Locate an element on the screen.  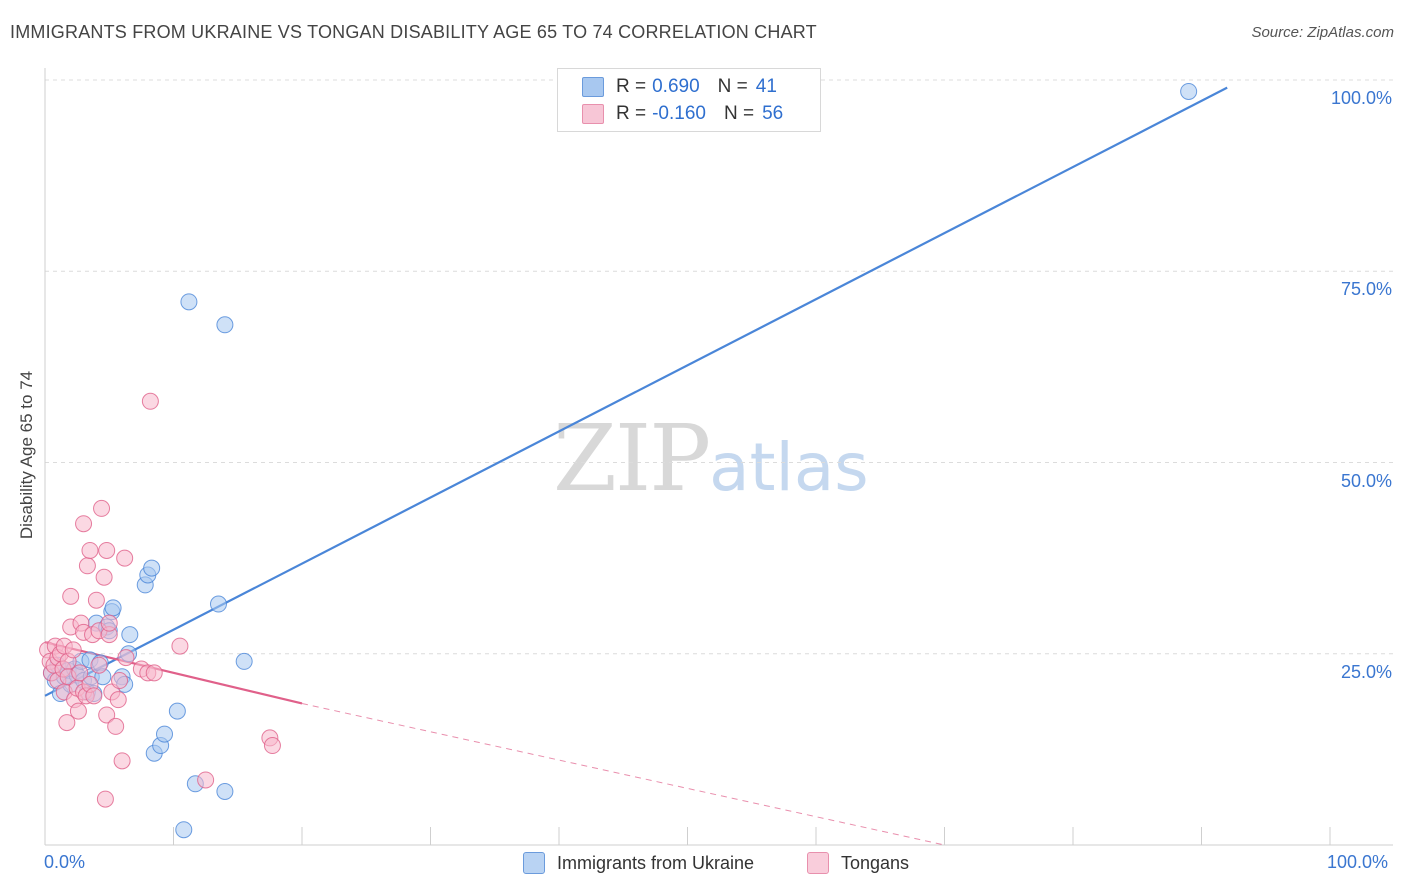
source-label: Source: ZipAtlas.com is located at coordinates (1322, 32).